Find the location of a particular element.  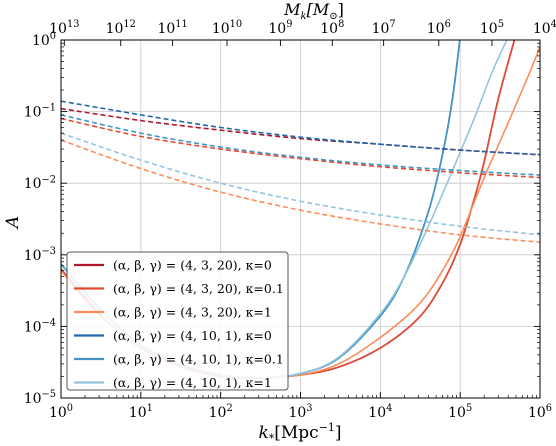

legend-label: (α, β, γ) = (4, 3, 20), κ=1 is located at coordinates (192, 312).